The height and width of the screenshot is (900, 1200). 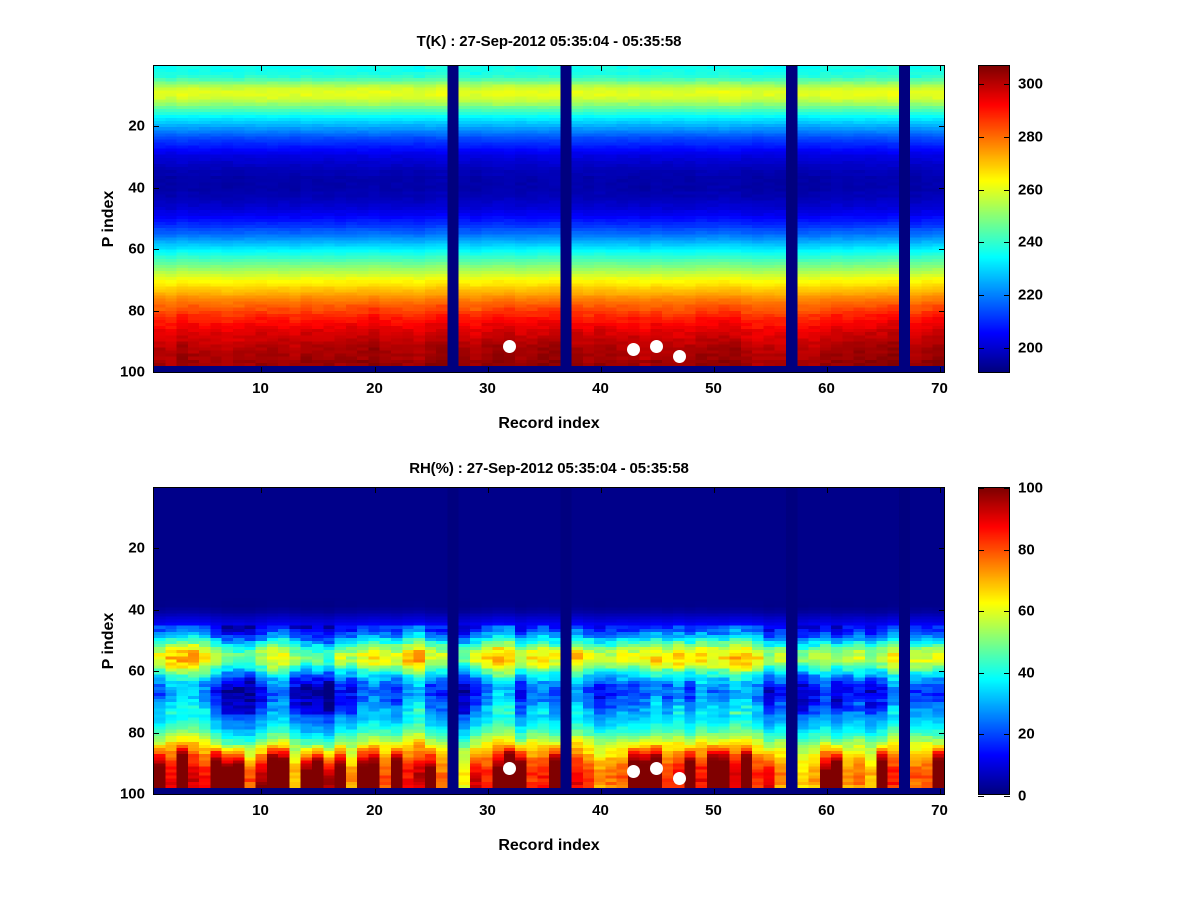 I want to click on yaxis-tick-label: 20, so click(x=136, y=547).